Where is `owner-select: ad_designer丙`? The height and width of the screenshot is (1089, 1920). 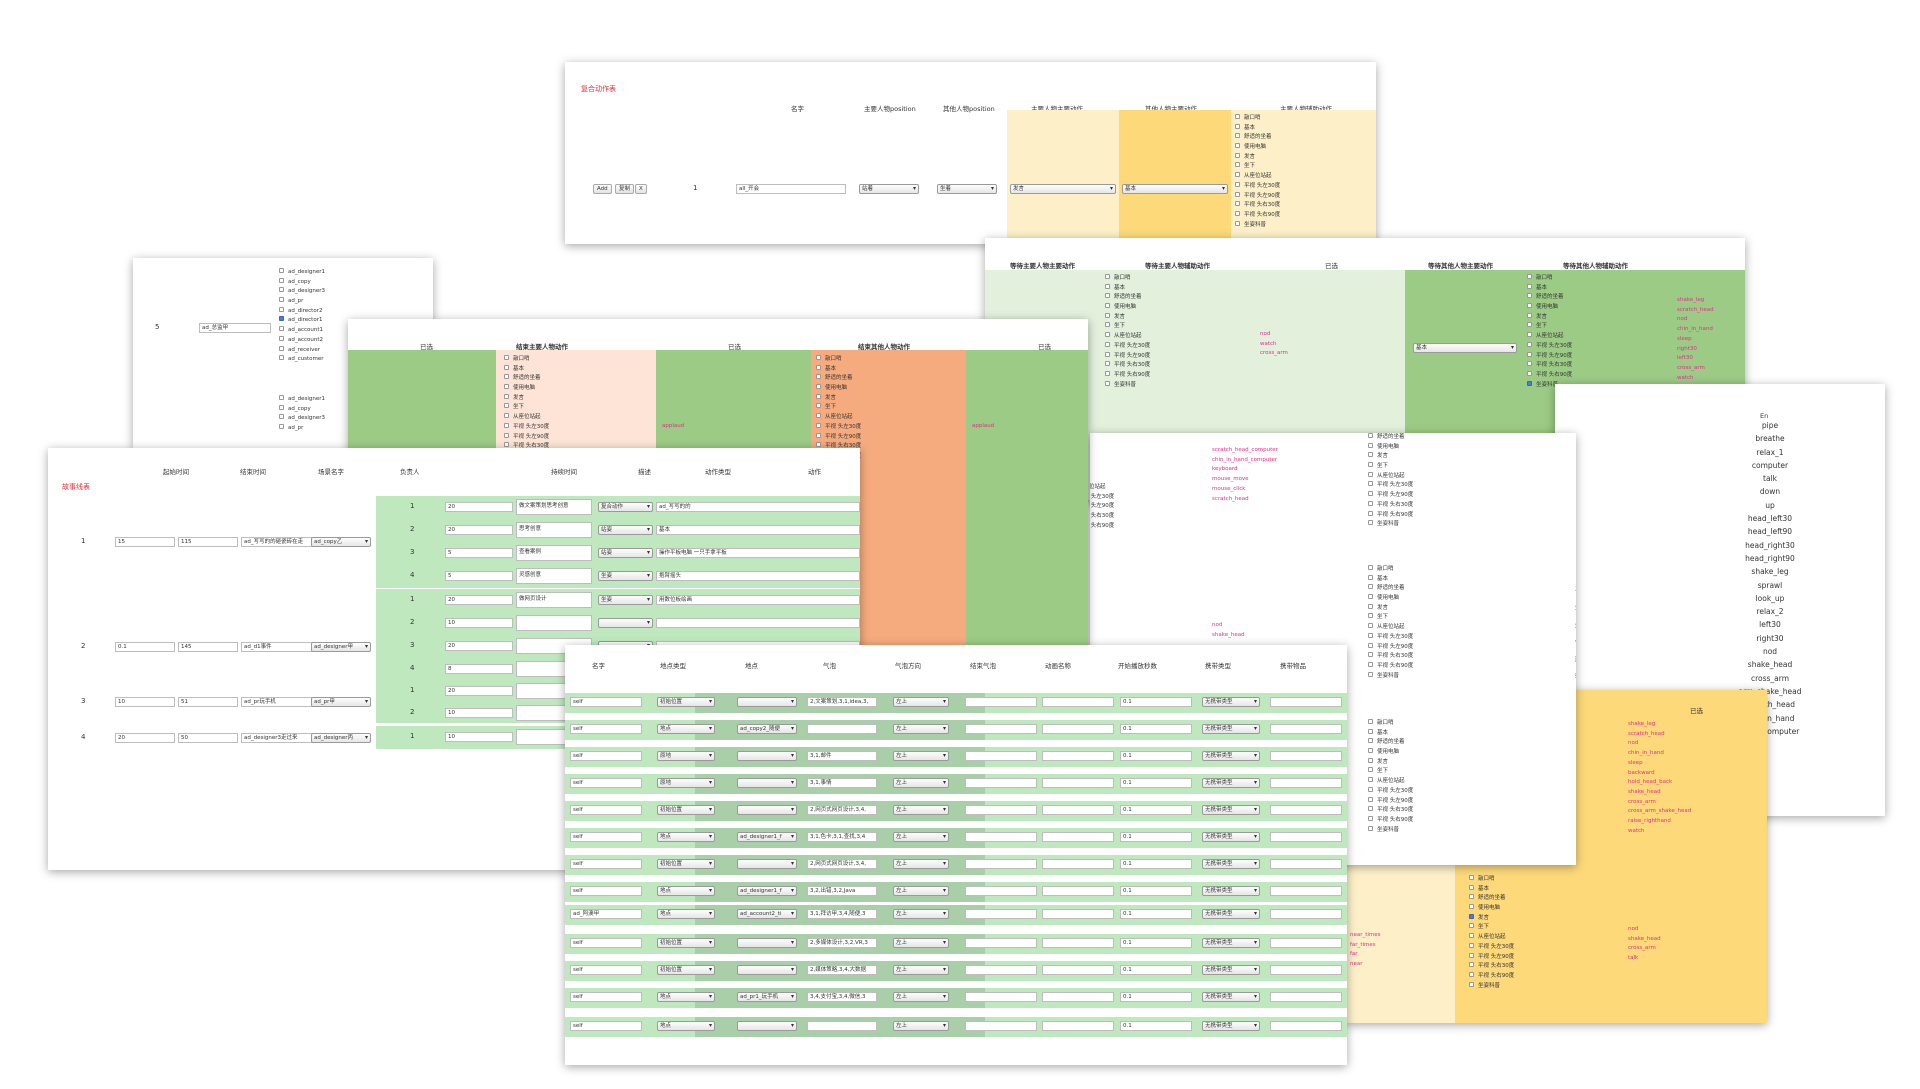 owner-select: ad_designer丙 is located at coordinates (341, 737).